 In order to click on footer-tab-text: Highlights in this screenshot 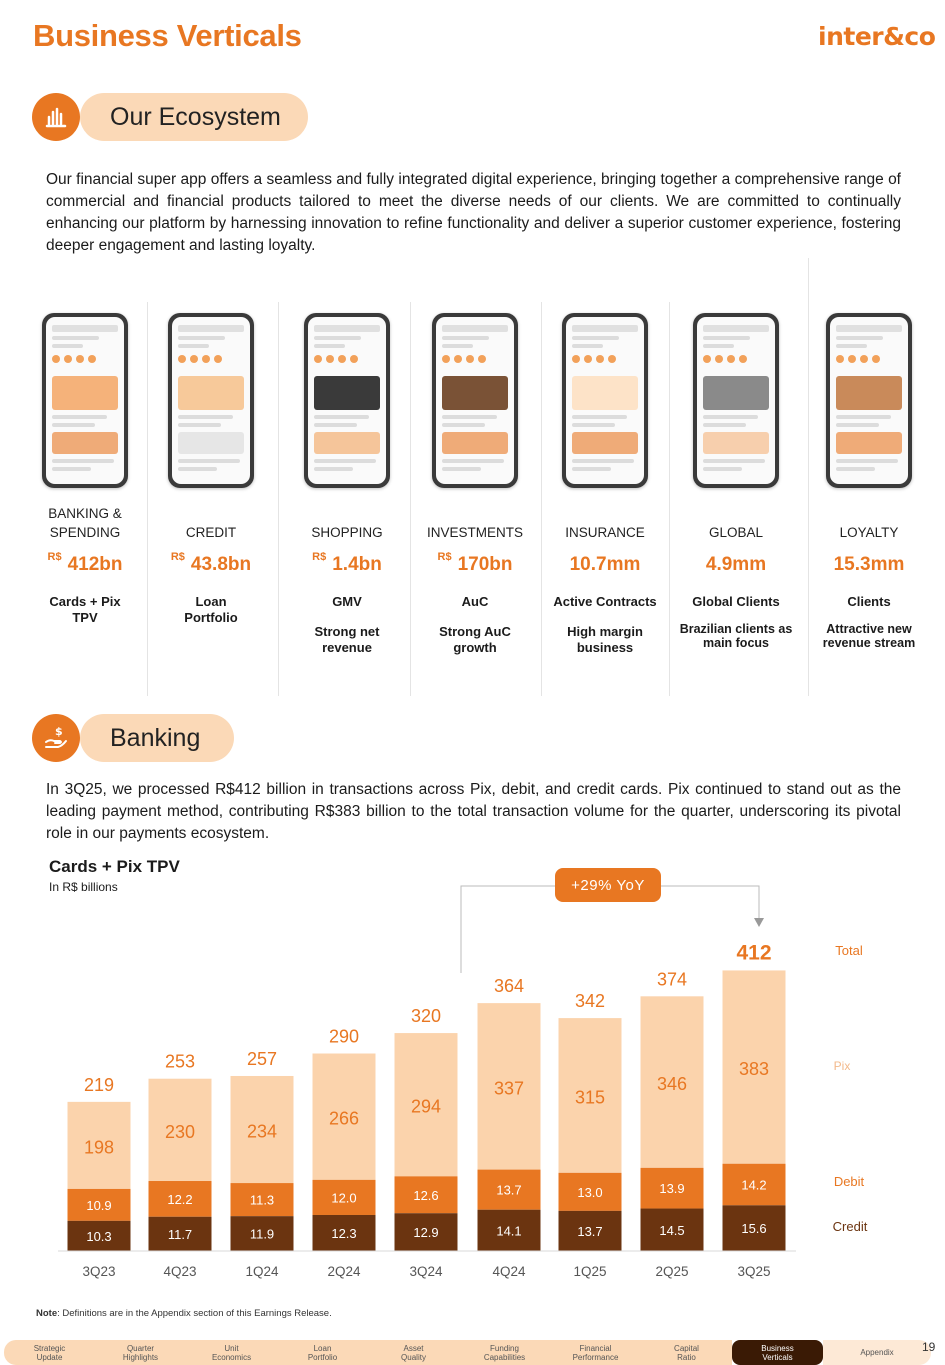, I will do `click(140, 1357)`.